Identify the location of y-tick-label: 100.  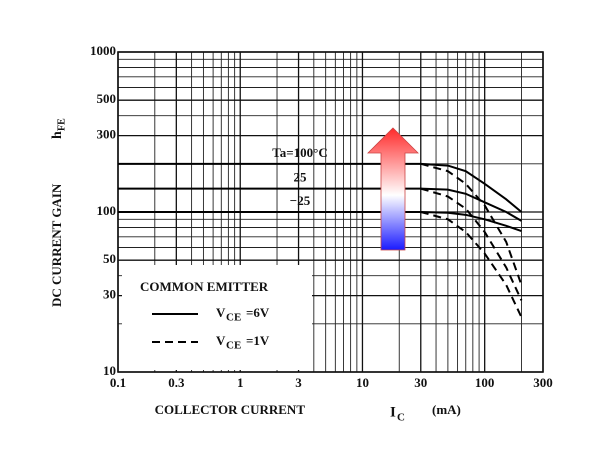
(107, 210).